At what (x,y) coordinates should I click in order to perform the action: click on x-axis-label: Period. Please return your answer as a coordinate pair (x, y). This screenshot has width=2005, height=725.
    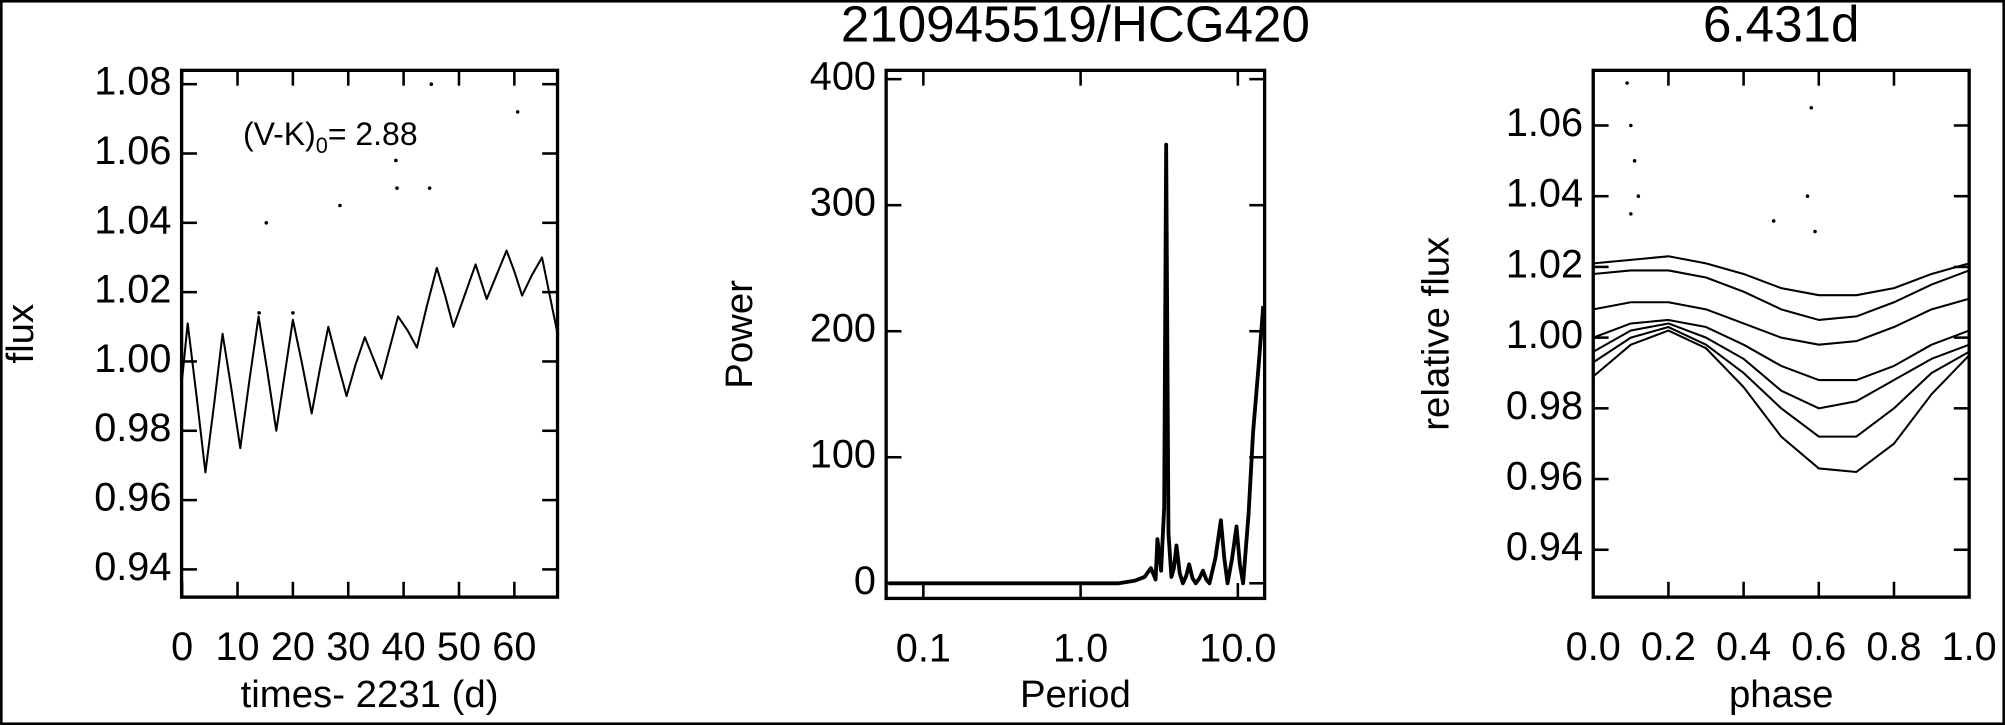
    Looking at the image, I should click on (1075, 694).